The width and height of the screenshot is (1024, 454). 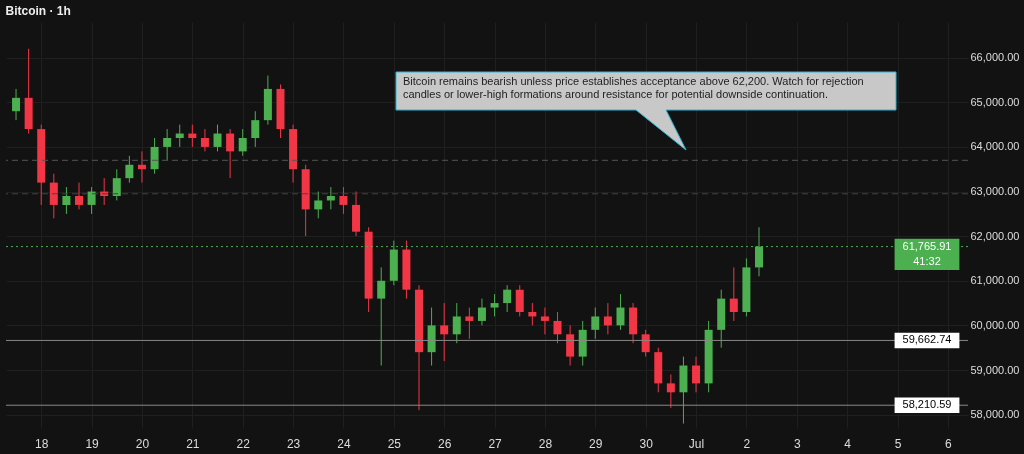 What do you see at coordinates (995, 414) in the screenshot?
I see `y-tick-label: 58,000.00` at bounding box center [995, 414].